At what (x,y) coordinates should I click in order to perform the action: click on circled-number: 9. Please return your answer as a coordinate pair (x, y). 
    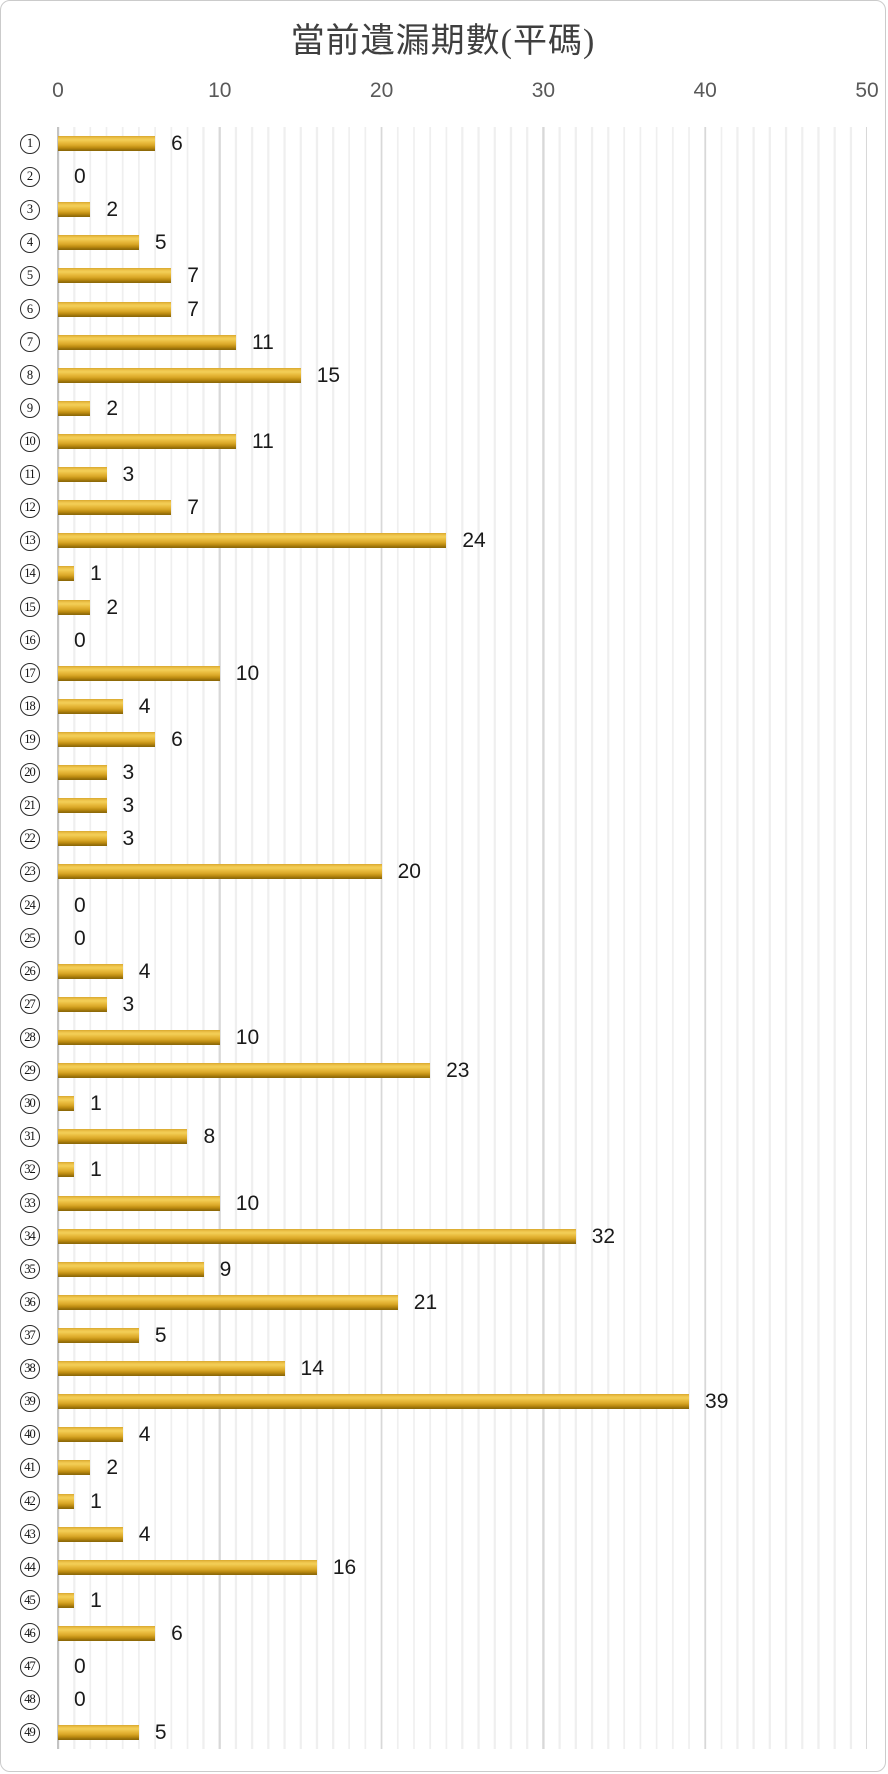
    Looking at the image, I should click on (29, 408).